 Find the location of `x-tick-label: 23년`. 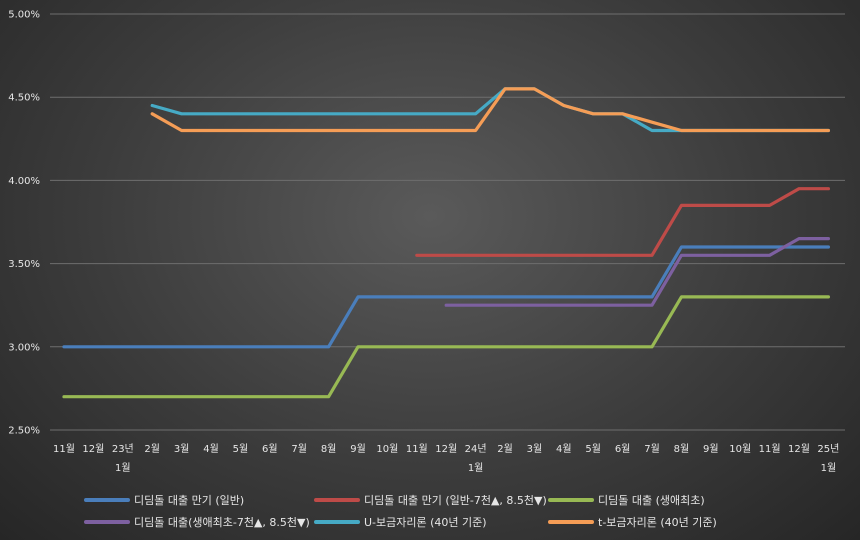

x-tick-label: 23년 is located at coordinates (123, 449).